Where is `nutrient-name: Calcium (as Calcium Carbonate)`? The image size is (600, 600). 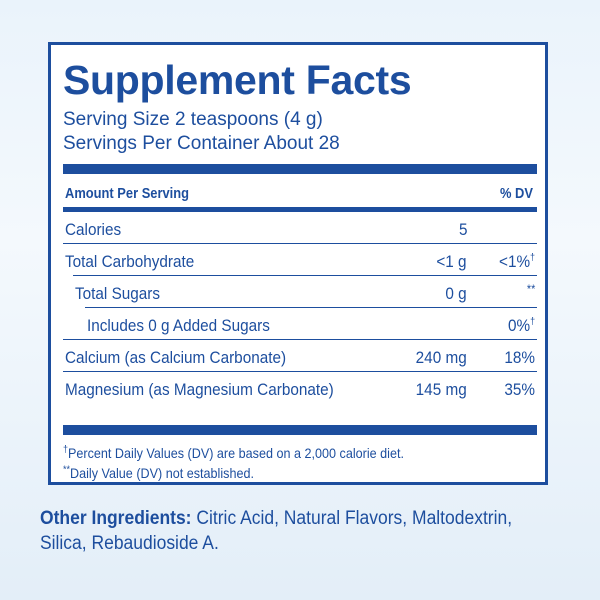 nutrient-name: Calcium (as Calcium Carbonate) is located at coordinates (176, 357).